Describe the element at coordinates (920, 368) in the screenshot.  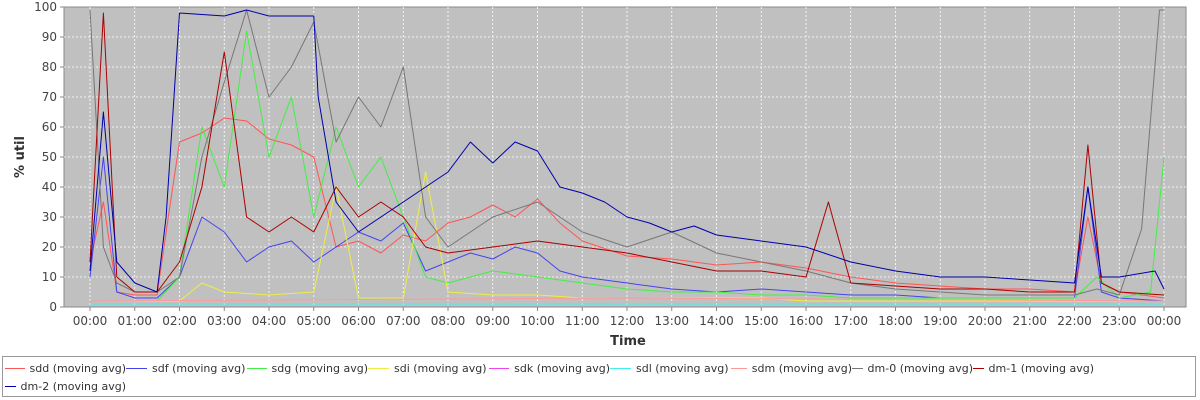
I see `legend-label: dm-0 (moving avg)` at that location.